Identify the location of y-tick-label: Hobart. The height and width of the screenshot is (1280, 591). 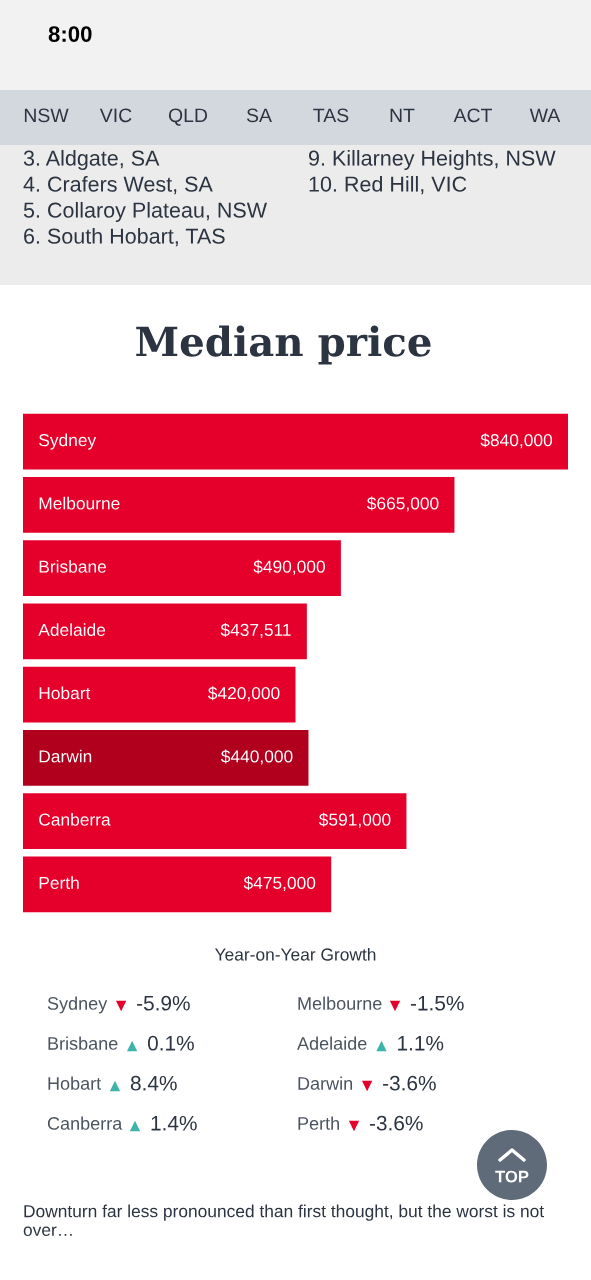
(65, 693).